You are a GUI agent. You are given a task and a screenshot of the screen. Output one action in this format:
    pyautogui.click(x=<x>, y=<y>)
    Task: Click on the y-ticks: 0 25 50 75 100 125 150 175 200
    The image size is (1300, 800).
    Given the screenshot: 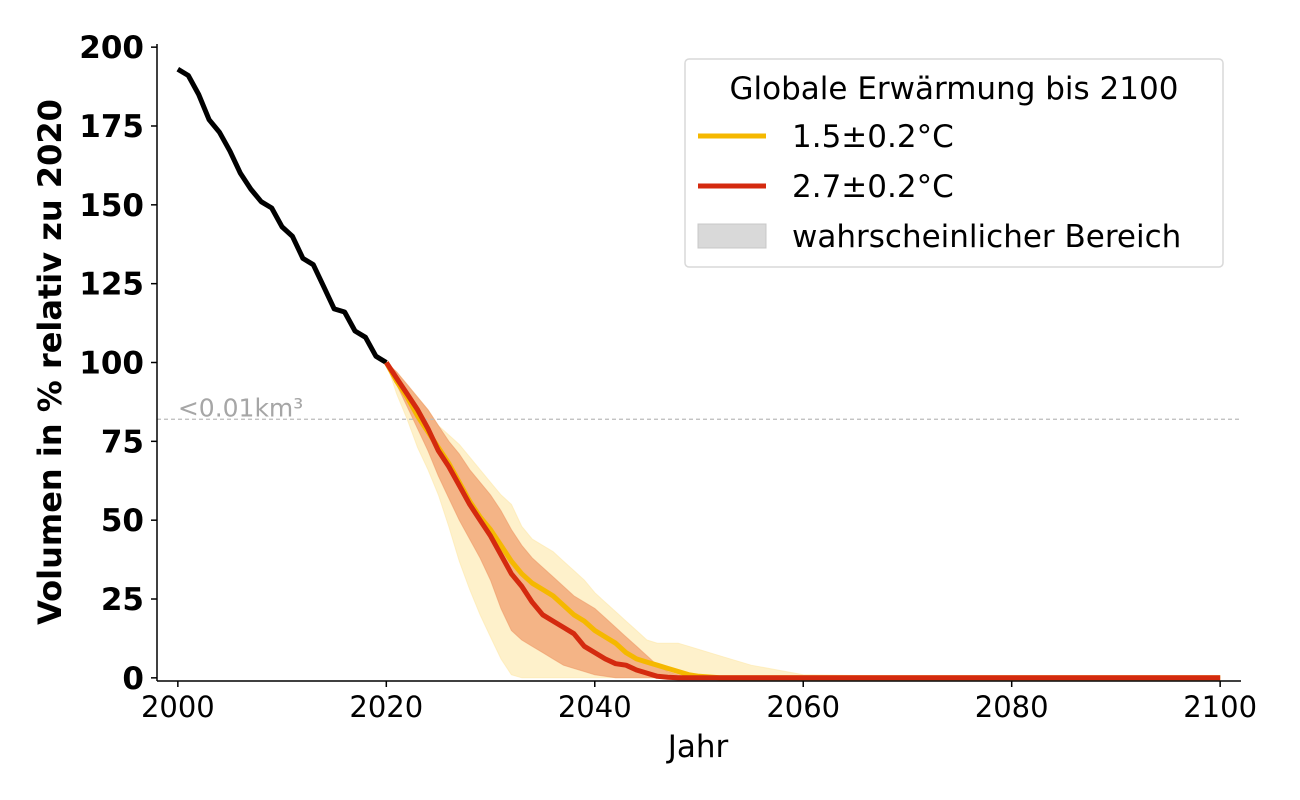 What is the action you would take?
    pyautogui.click(x=118, y=363)
    